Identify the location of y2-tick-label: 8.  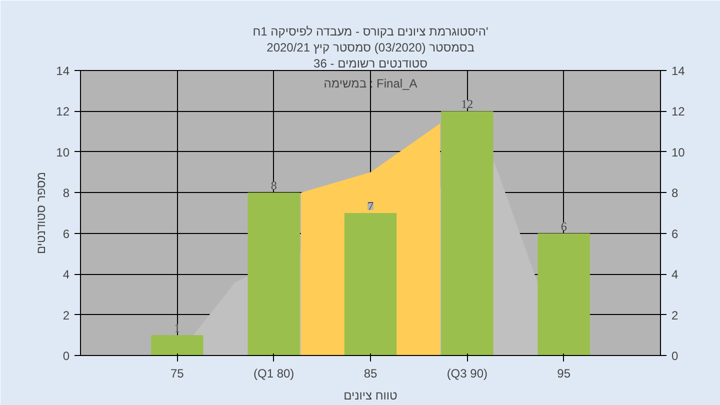
(675, 193).